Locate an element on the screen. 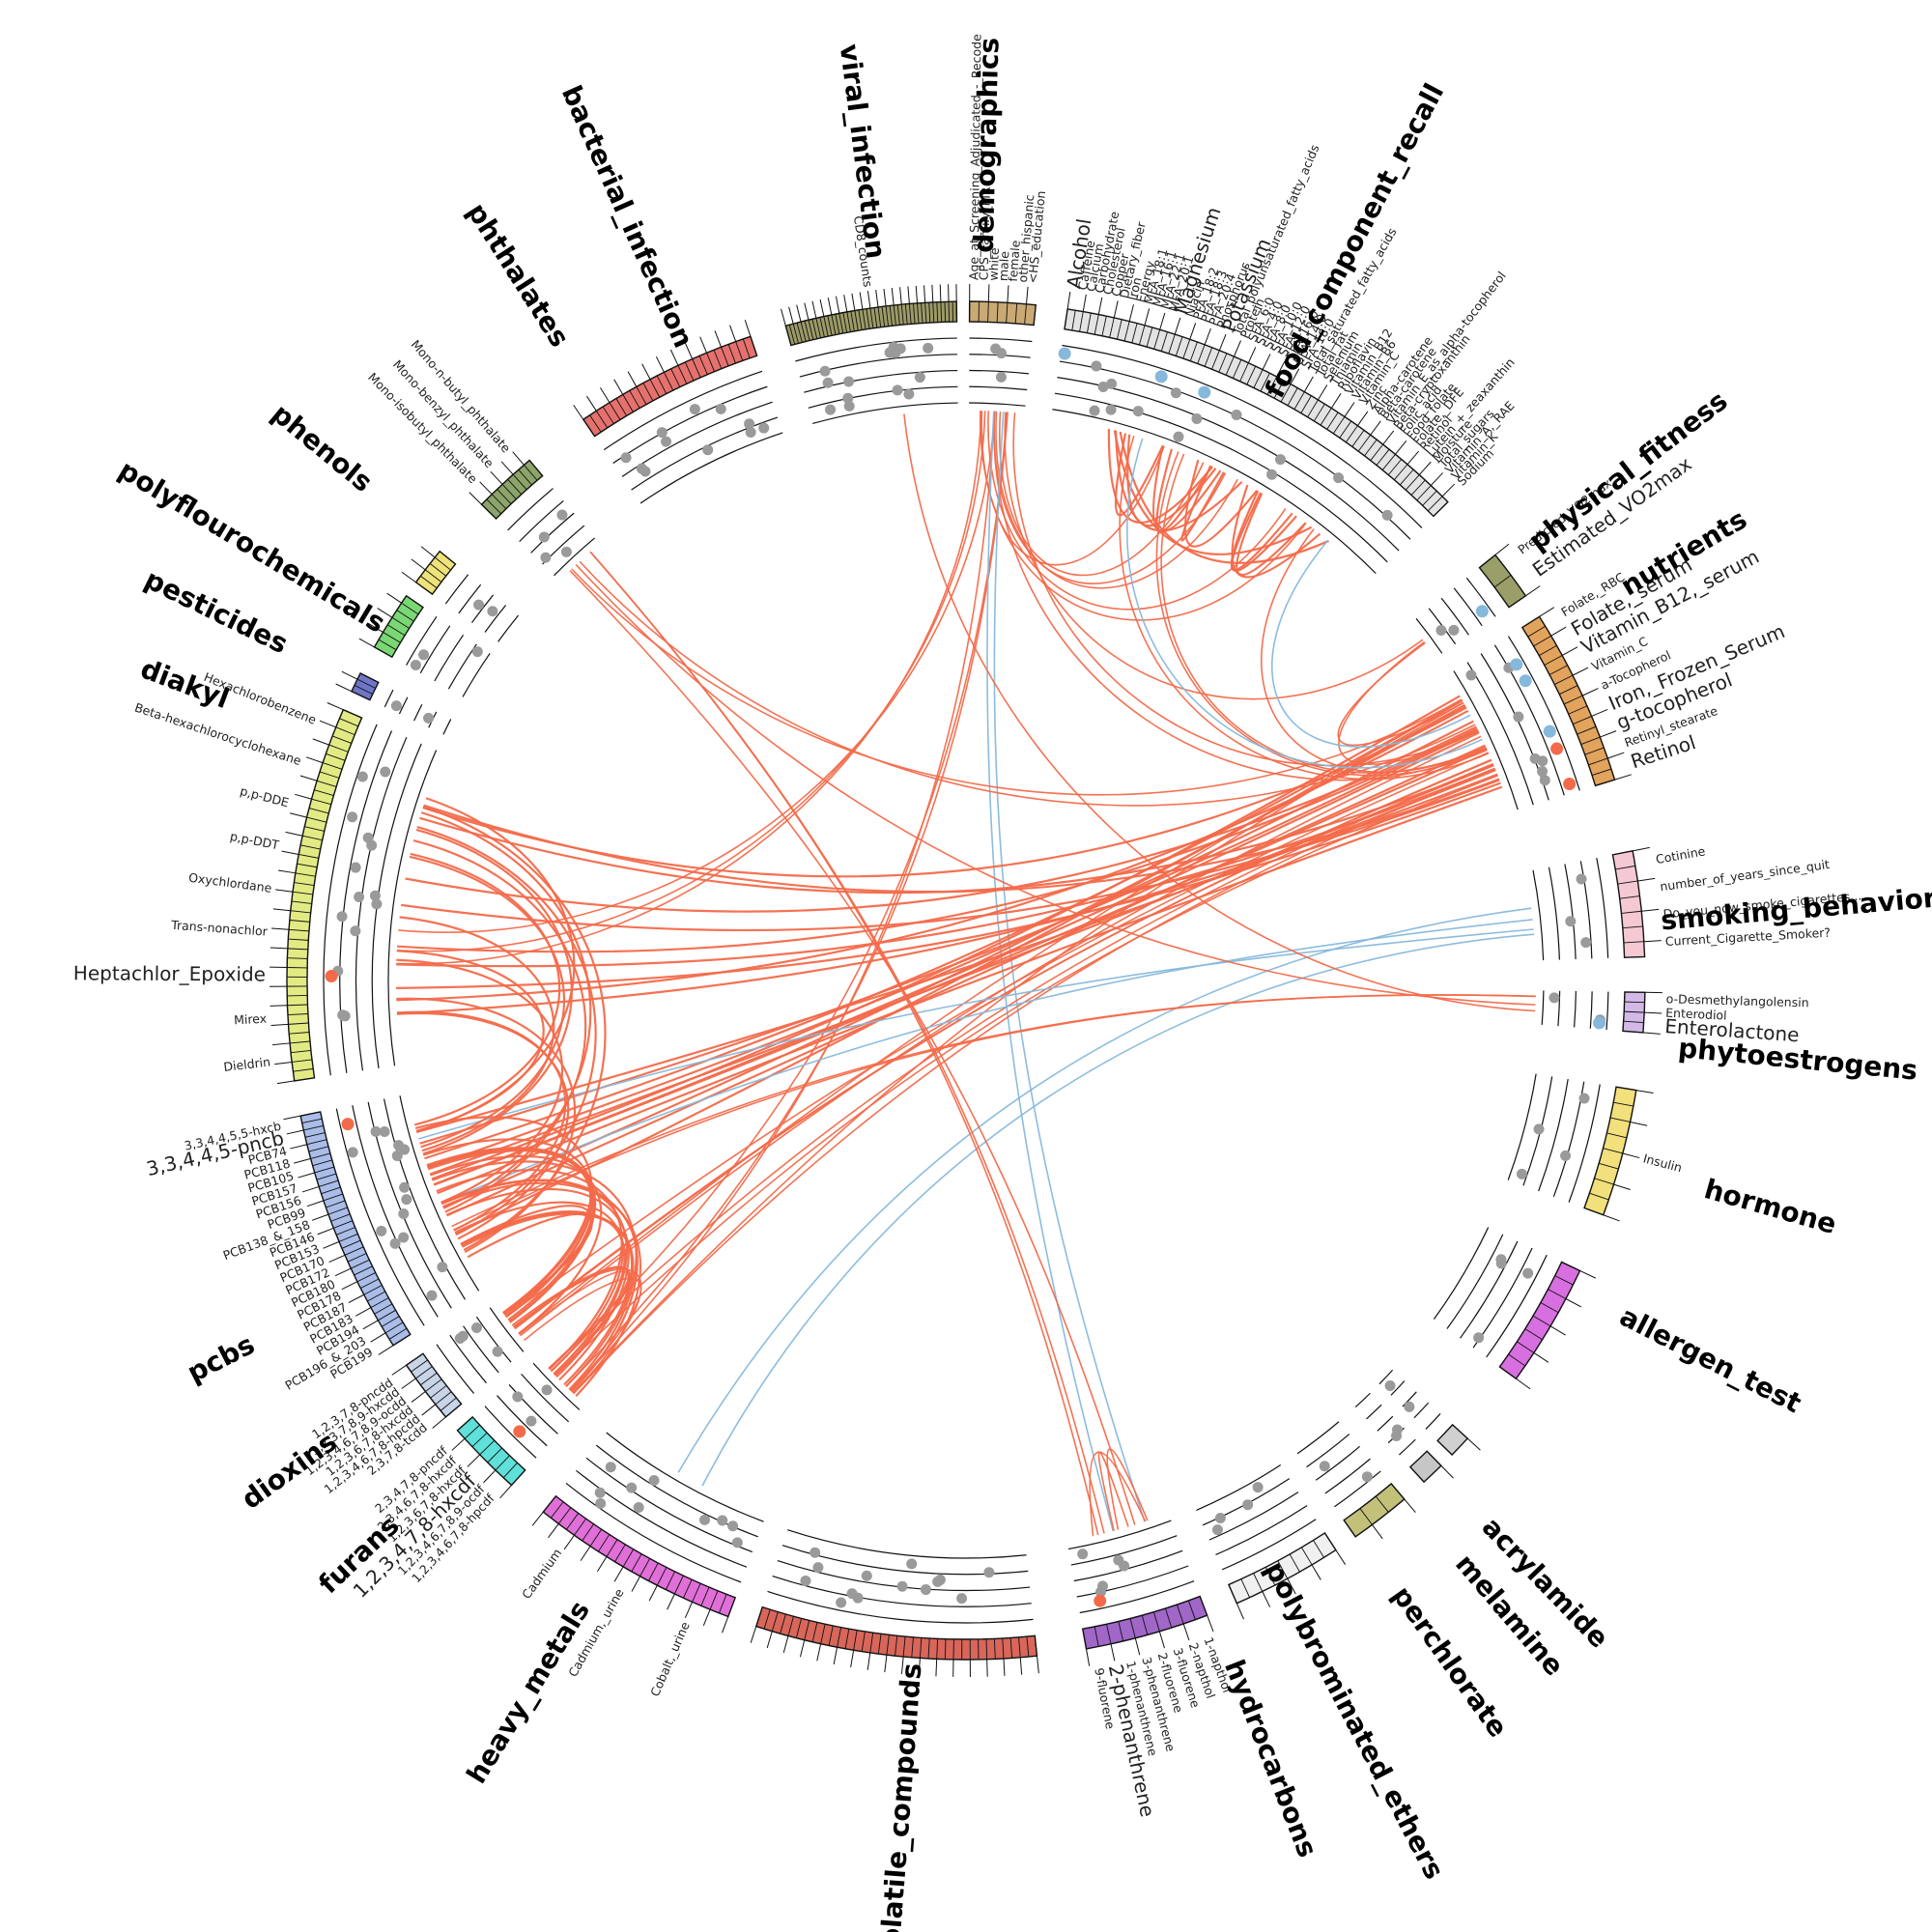  var-label-cps-family-pir: CPS_Family_PIR is located at coordinates (984, 233).